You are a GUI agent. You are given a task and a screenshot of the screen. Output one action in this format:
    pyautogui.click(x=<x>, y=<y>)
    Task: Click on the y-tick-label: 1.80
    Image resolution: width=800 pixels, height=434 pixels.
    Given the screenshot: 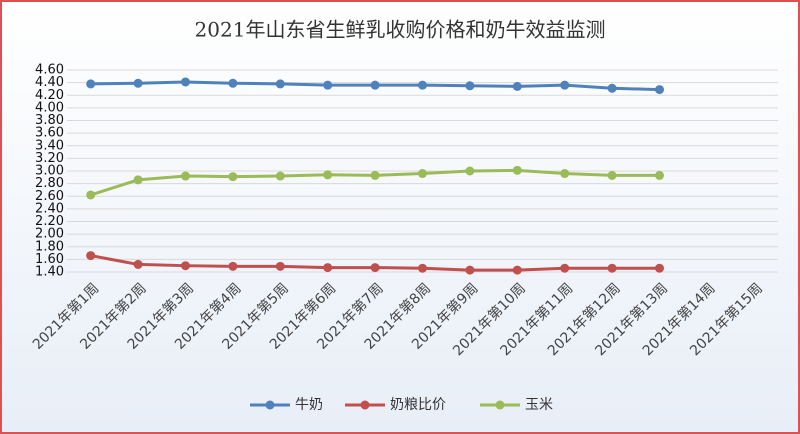 What is the action you would take?
    pyautogui.click(x=49, y=246)
    